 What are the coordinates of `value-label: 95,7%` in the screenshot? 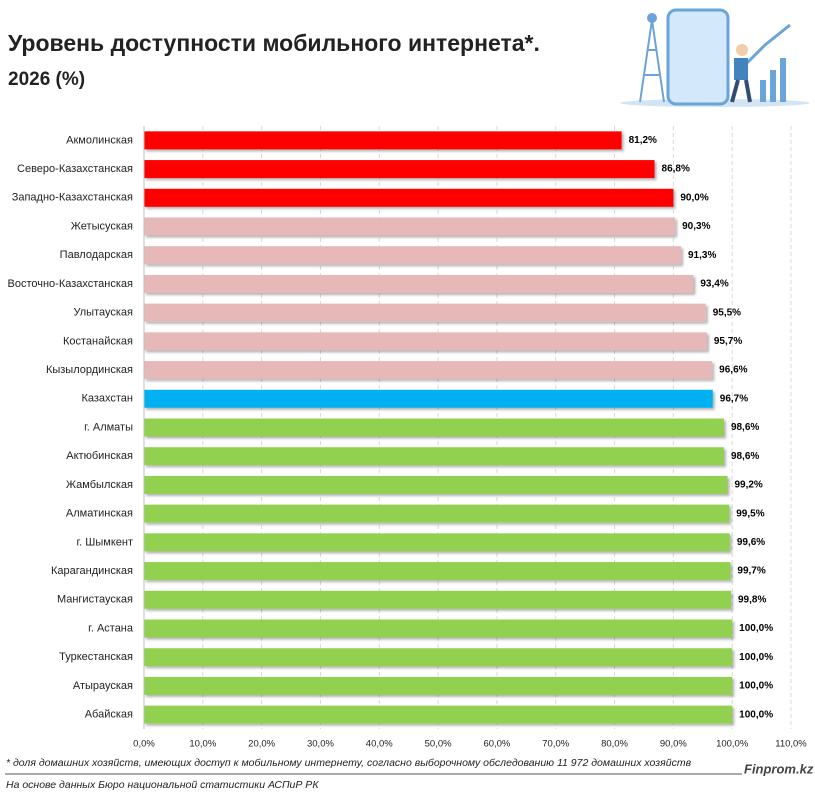 It's located at (728, 341).